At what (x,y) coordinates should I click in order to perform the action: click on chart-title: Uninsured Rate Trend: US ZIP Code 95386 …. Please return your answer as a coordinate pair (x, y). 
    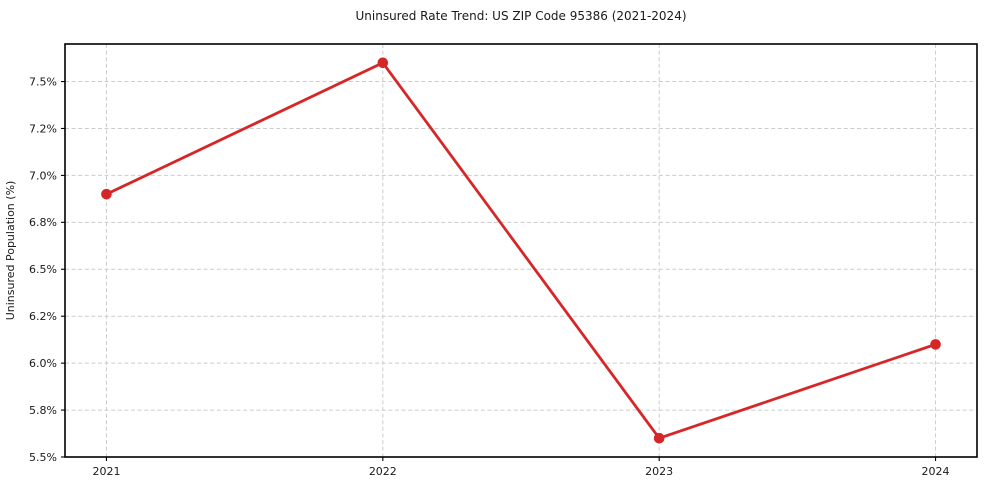
    Looking at the image, I should click on (521, 16).